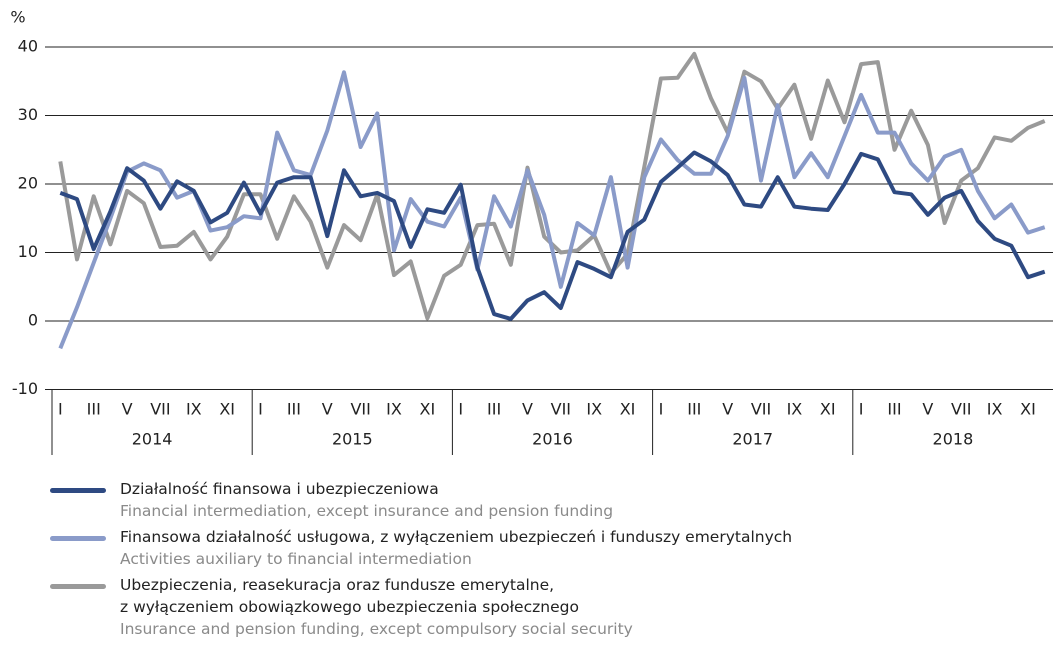 This screenshot has width=1053, height=646. I want to click on y-tick-label: -10, so click(25, 388).